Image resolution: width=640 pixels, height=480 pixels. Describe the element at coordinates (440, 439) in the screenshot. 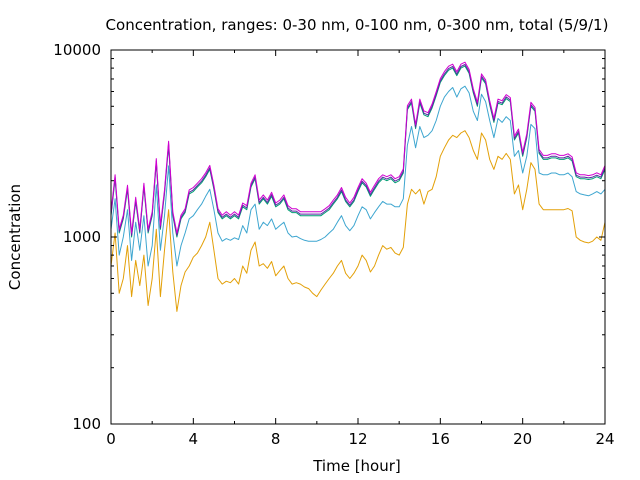

I see `x-tick-label: 16` at that location.